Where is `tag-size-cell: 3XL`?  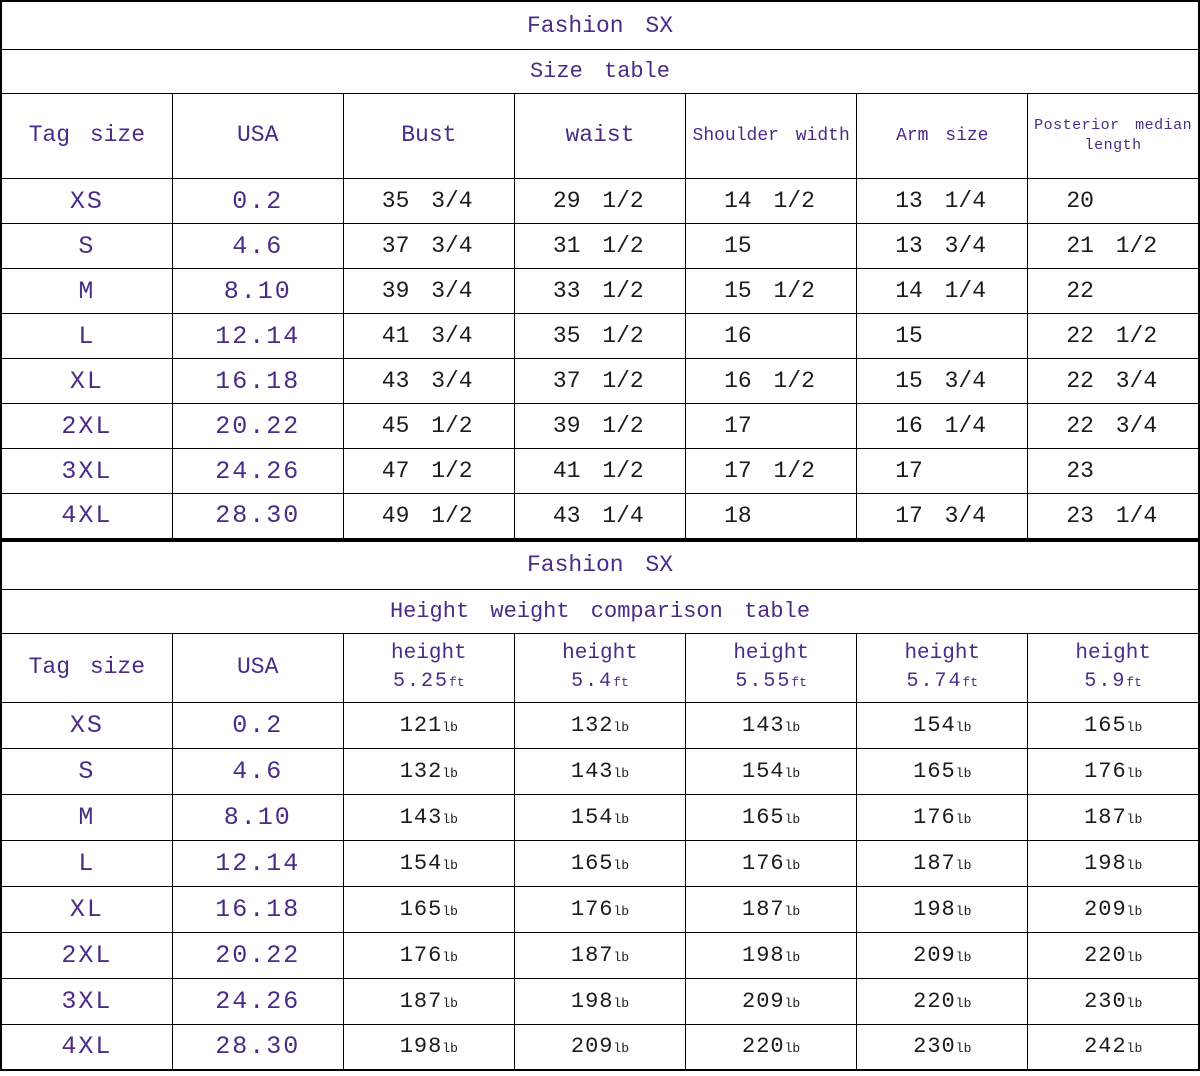
tag-size-cell: 3XL is located at coordinates (86, 471).